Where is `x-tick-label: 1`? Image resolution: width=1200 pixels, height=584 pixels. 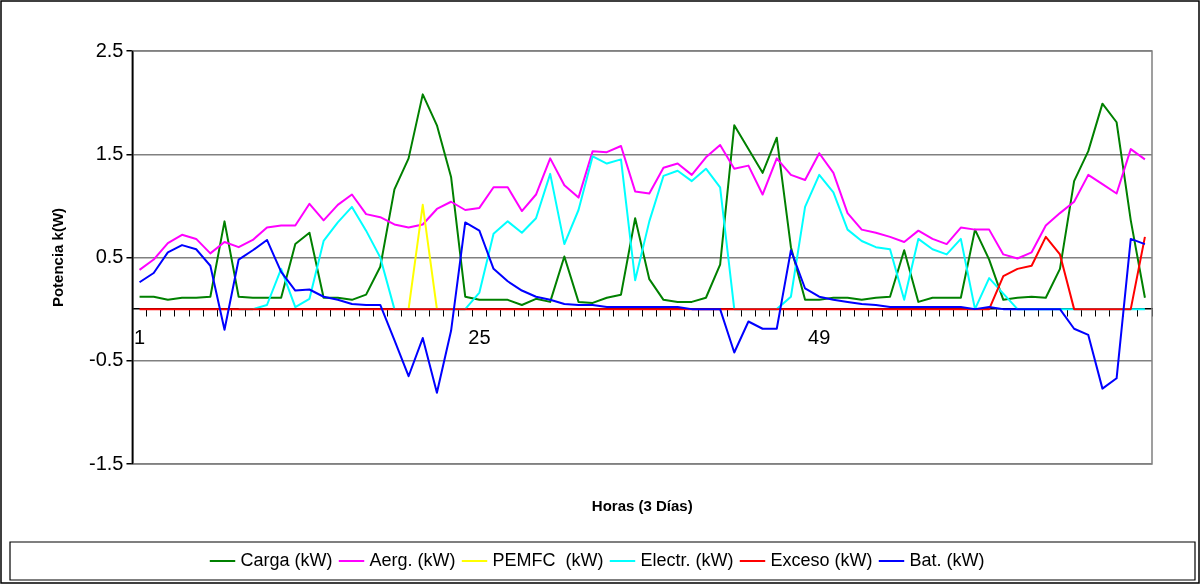
x-tick-label: 1 is located at coordinates (139, 336).